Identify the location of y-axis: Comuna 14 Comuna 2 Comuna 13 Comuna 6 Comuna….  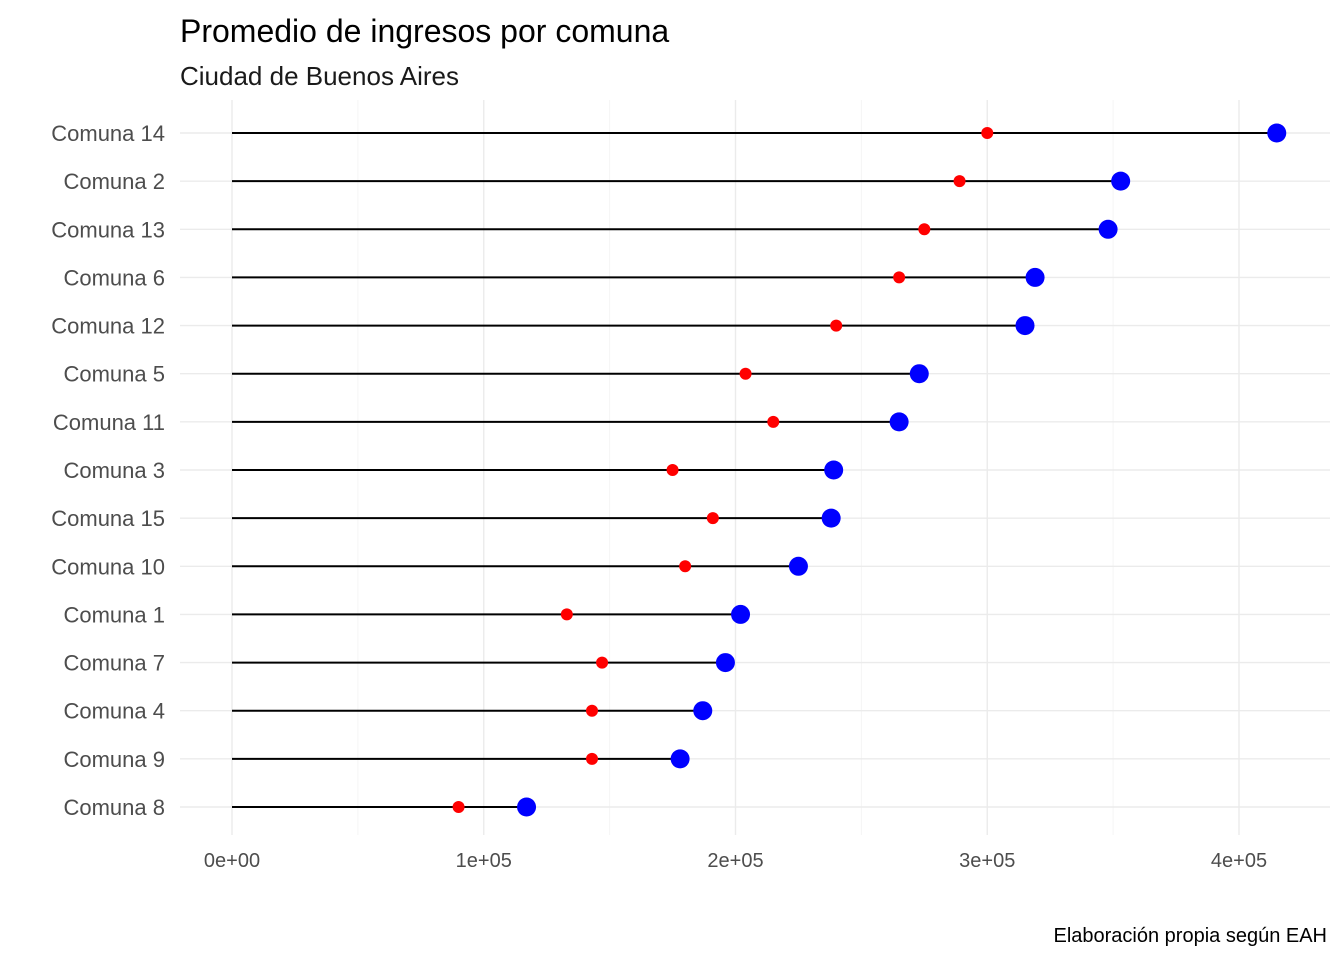
(108, 470).